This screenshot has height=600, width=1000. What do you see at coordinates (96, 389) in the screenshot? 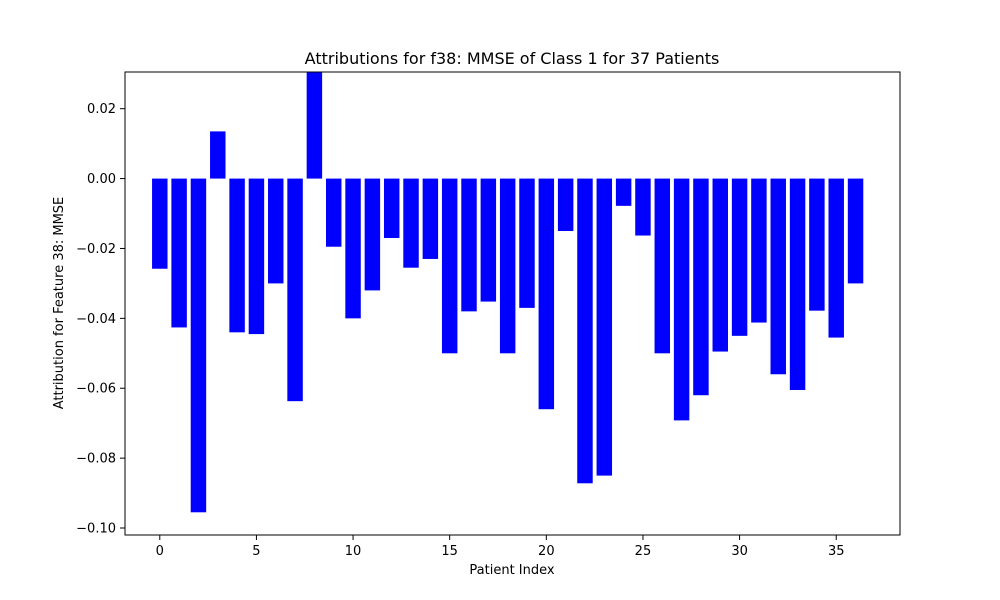
I see `y-tick-label: −0.06` at bounding box center [96, 389].